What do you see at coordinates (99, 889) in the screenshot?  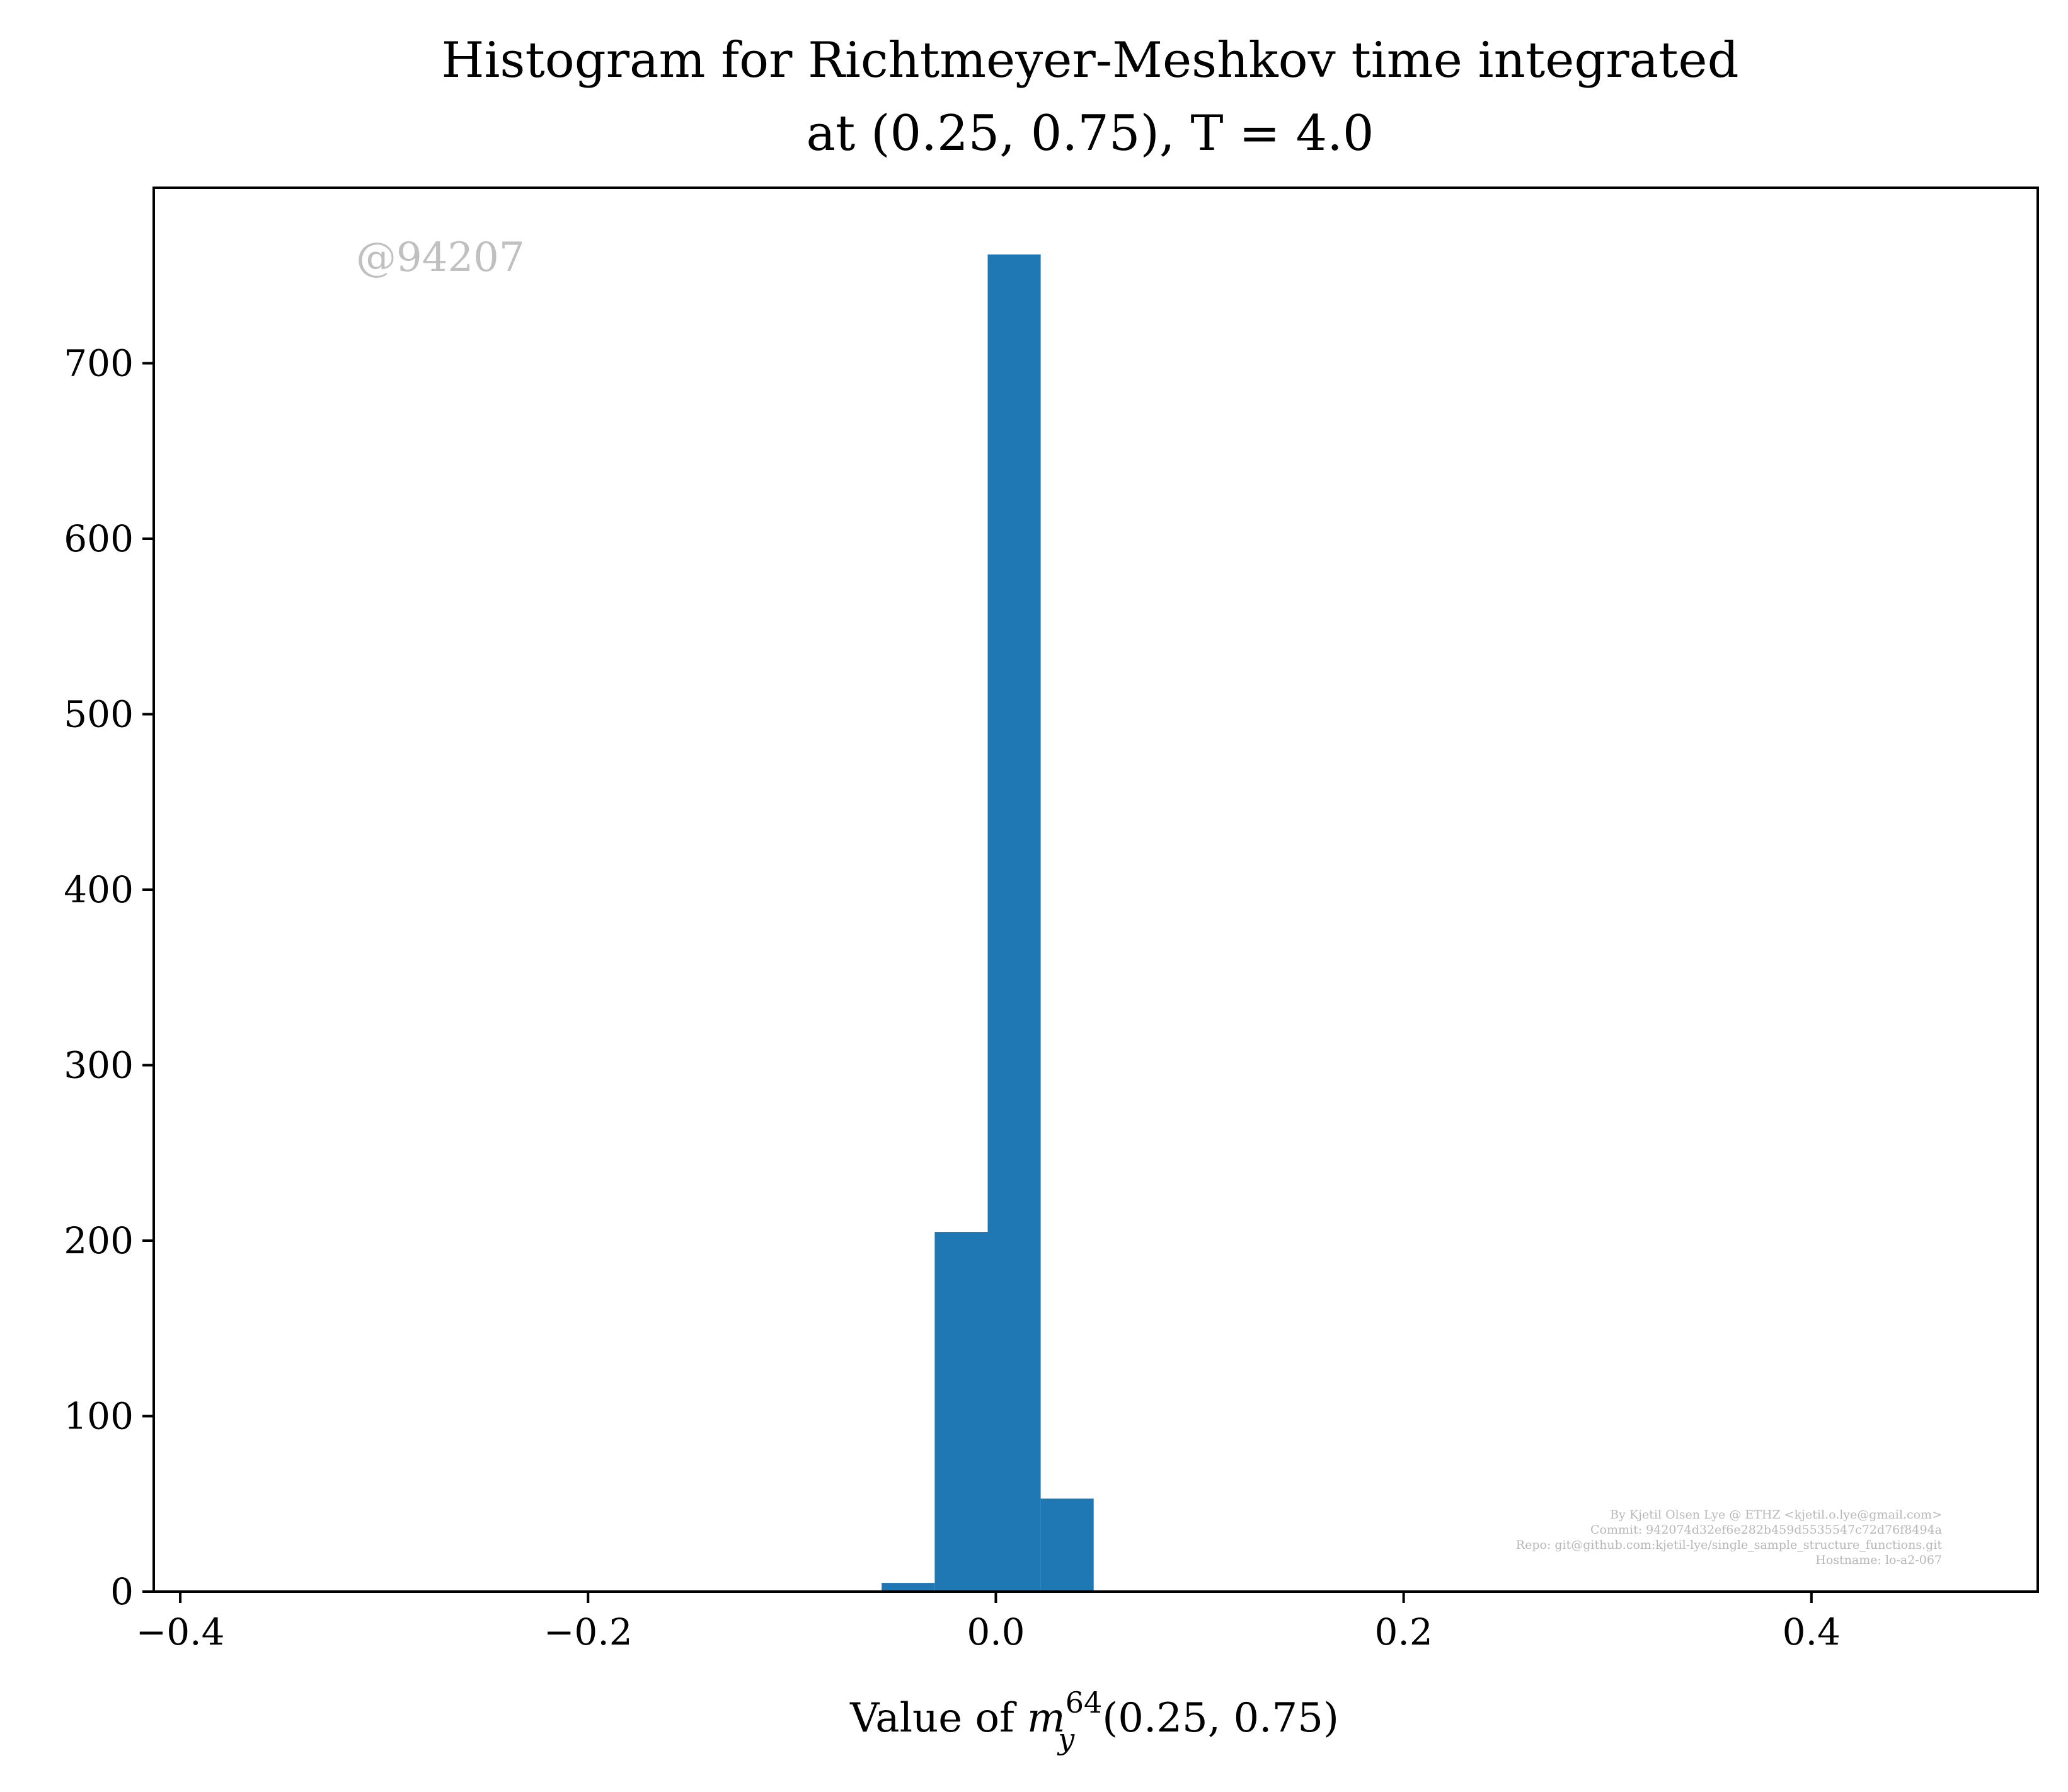 I see `y-tick-label-4: 400` at bounding box center [99, 889].